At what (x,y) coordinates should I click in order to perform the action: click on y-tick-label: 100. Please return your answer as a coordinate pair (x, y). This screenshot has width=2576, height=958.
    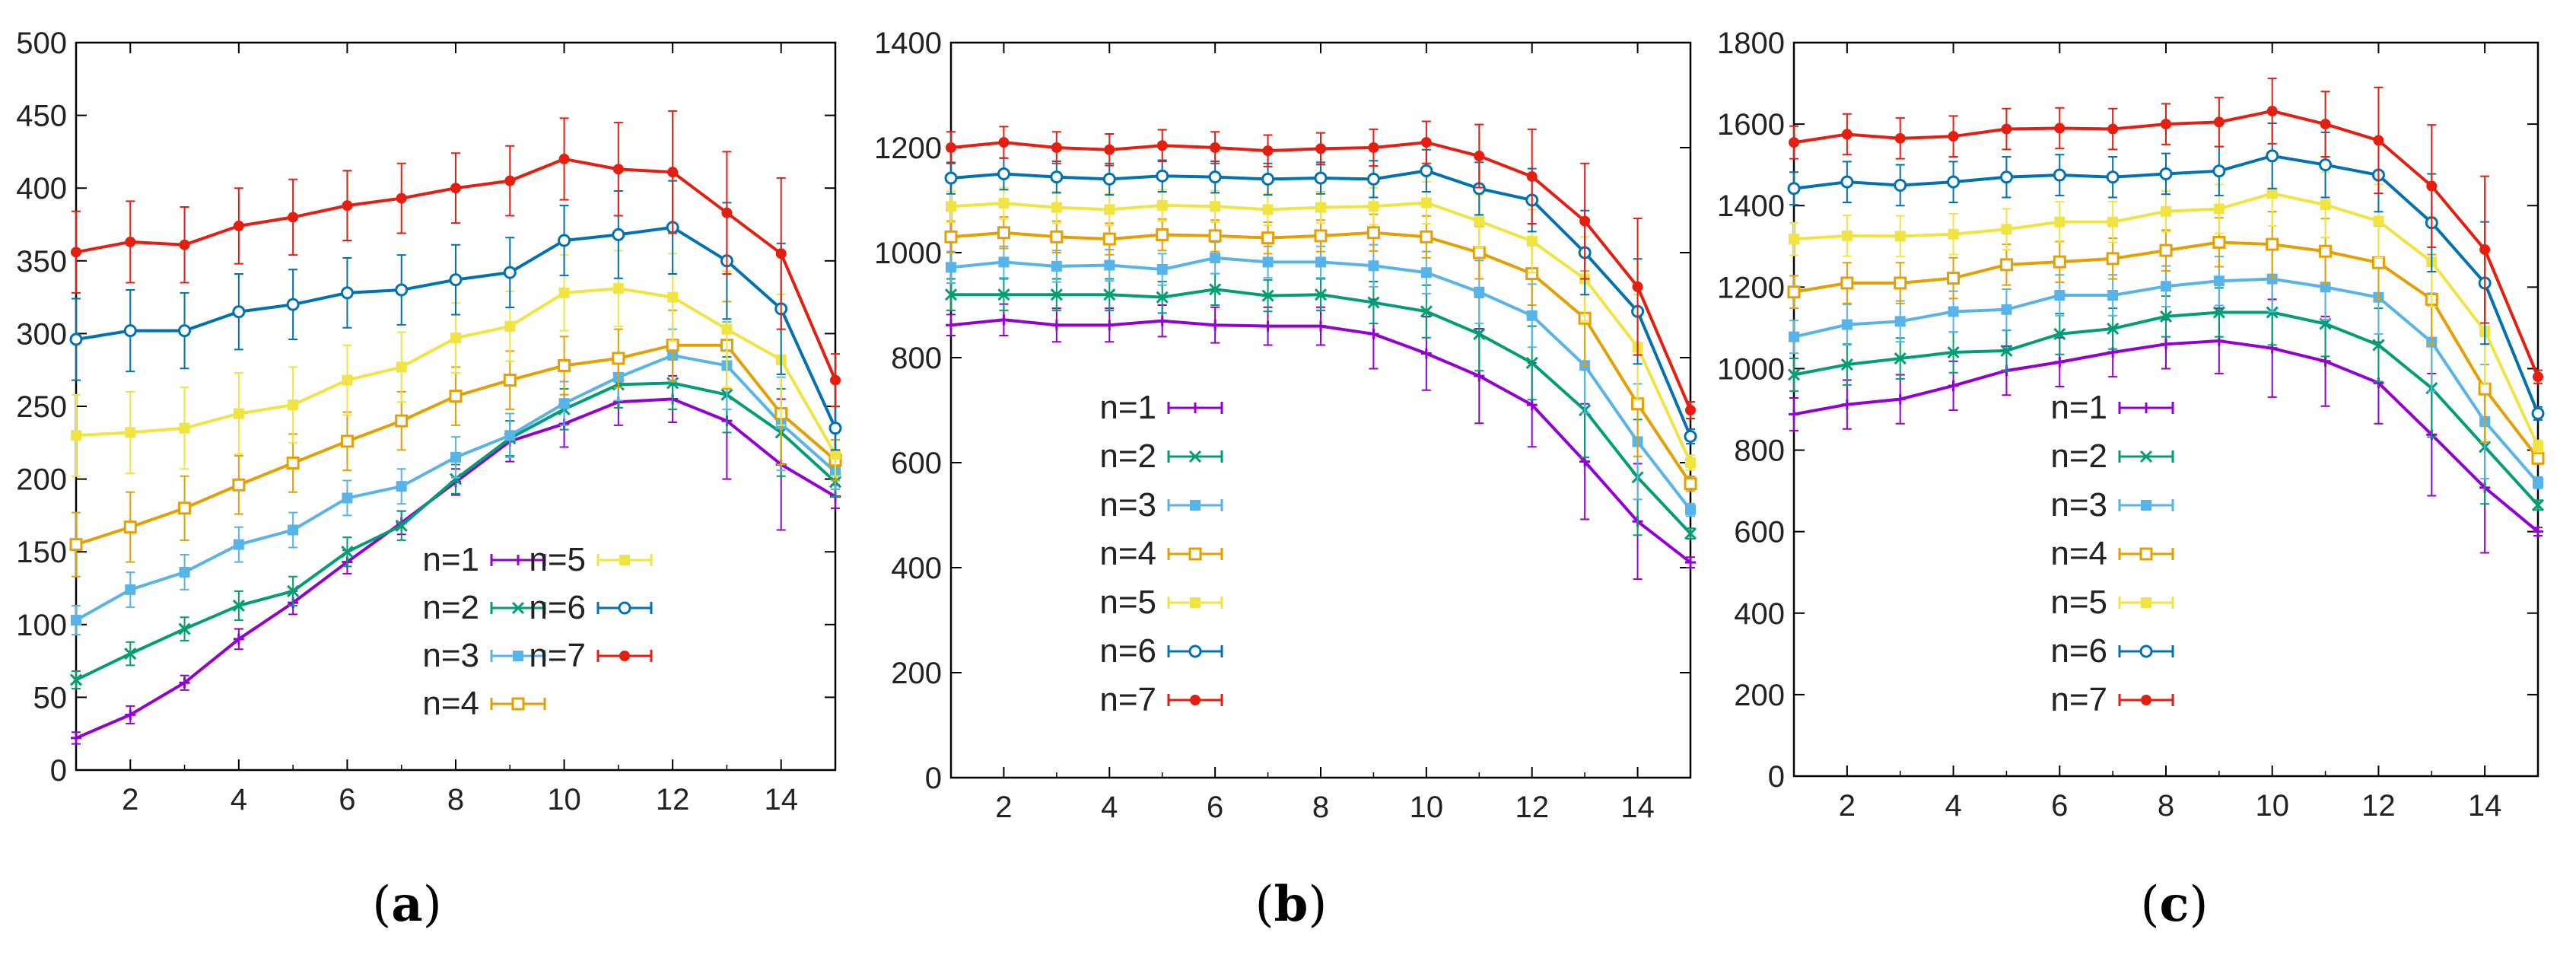
    Looking at the image, I should click on (41, 625).